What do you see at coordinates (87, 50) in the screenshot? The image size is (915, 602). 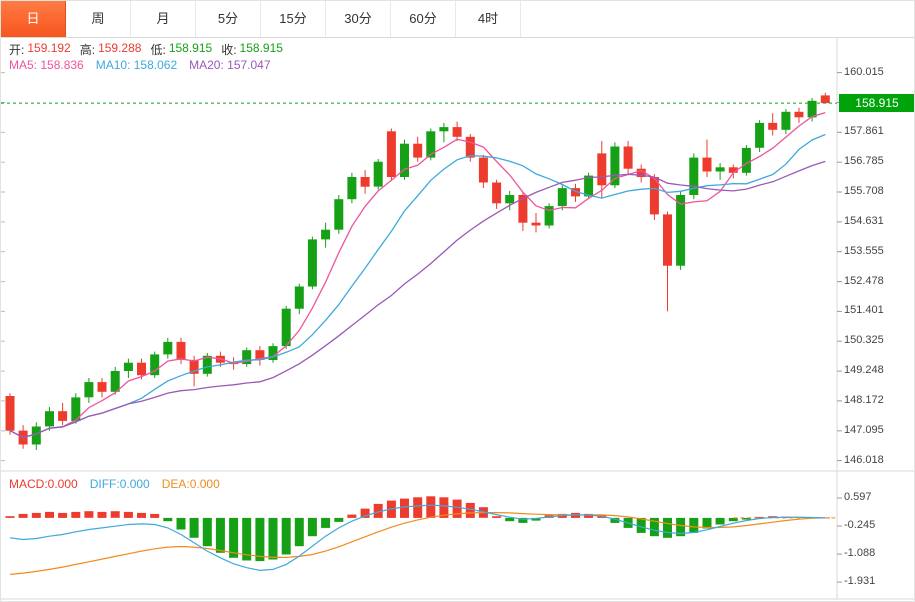 I see `high-label: 高:` at bounding box center [87, 50].